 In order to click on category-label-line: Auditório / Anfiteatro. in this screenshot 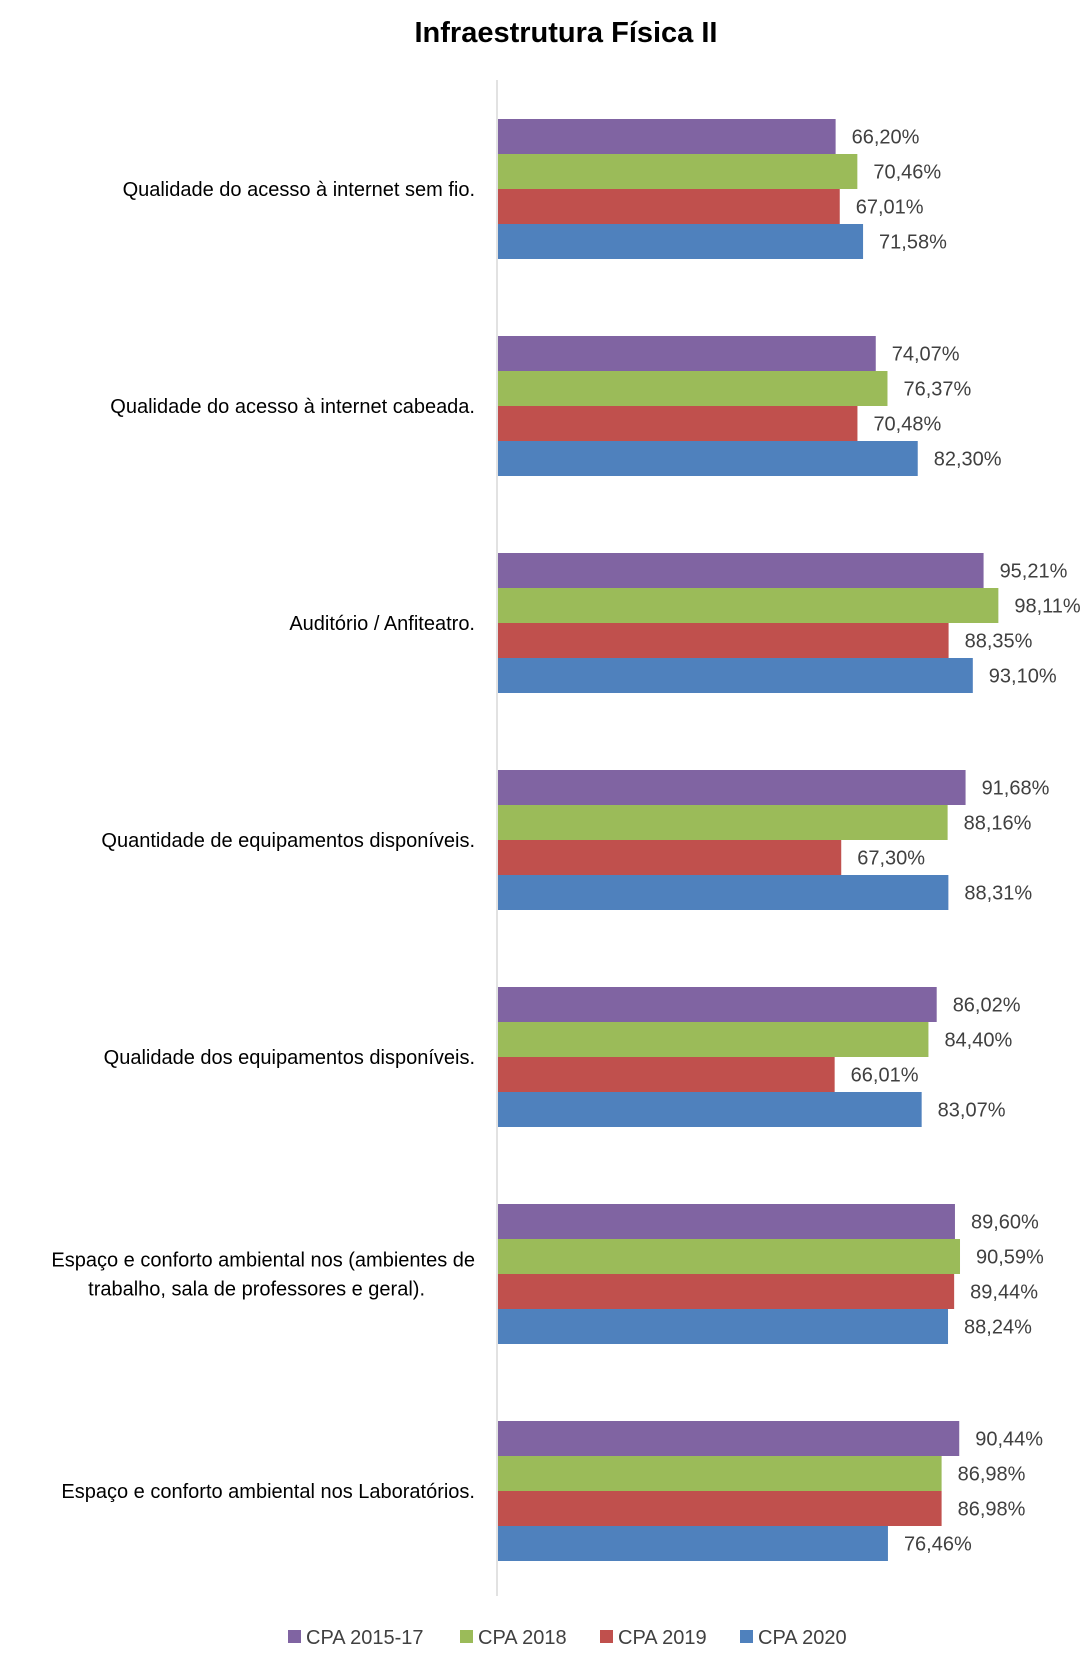, I will do `click(382, 624)`.